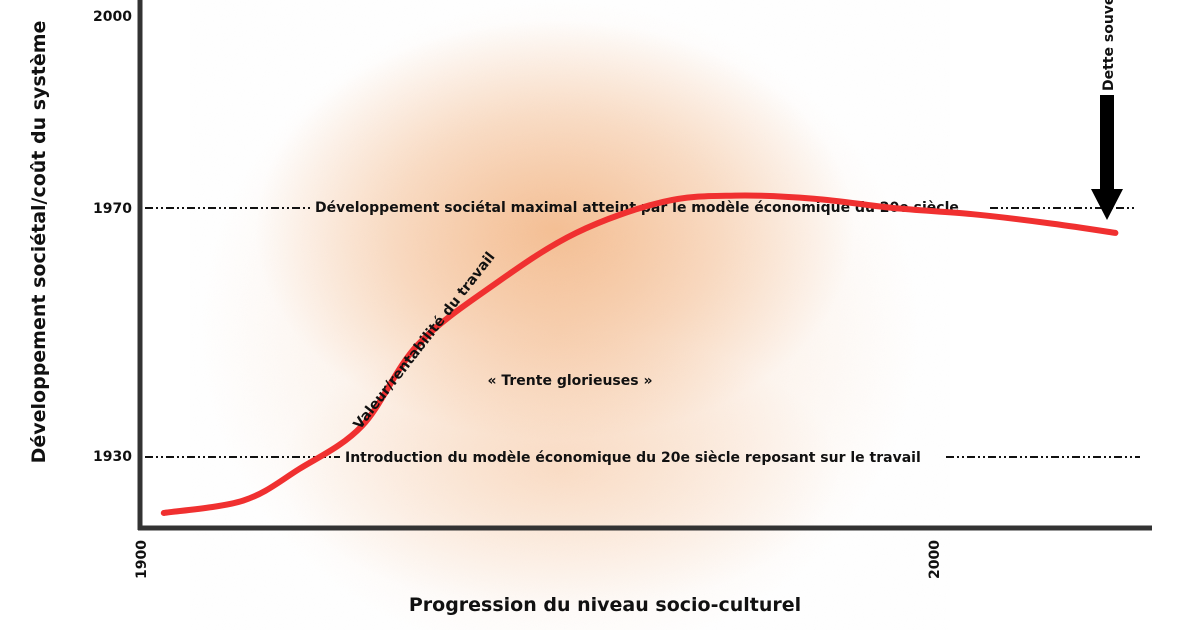 Image resolution: width=1200 pixels, height=630 pixels. I want to click on era-annotation: « Trente glorieuses », so click(569, 381).